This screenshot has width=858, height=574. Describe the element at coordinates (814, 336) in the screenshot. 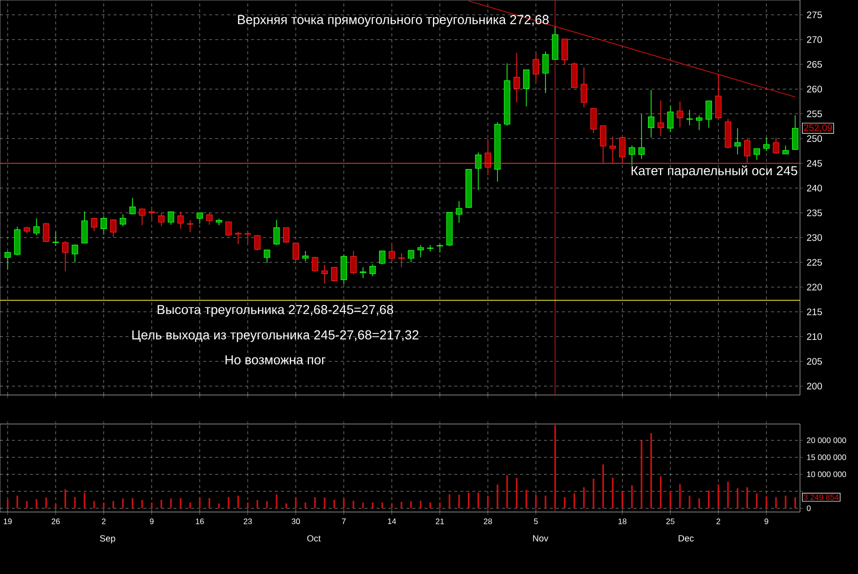

I see `y-tick-label: 210` at that location.